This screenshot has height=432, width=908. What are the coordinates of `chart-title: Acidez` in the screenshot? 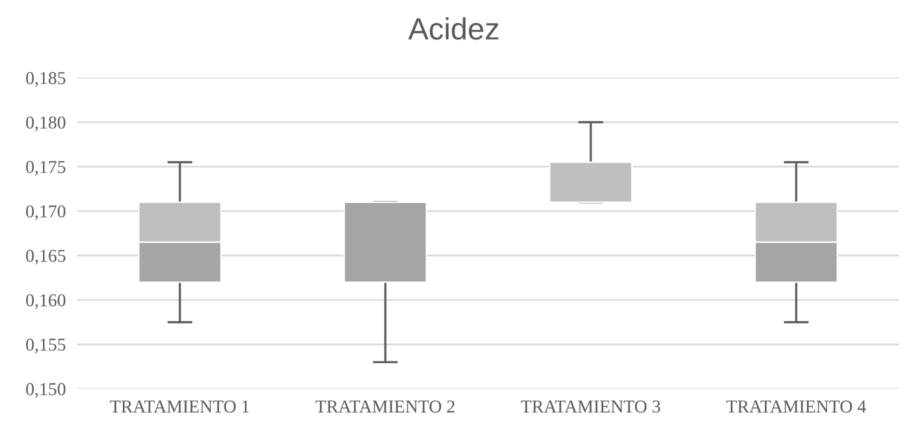 It's located at (453, 28).